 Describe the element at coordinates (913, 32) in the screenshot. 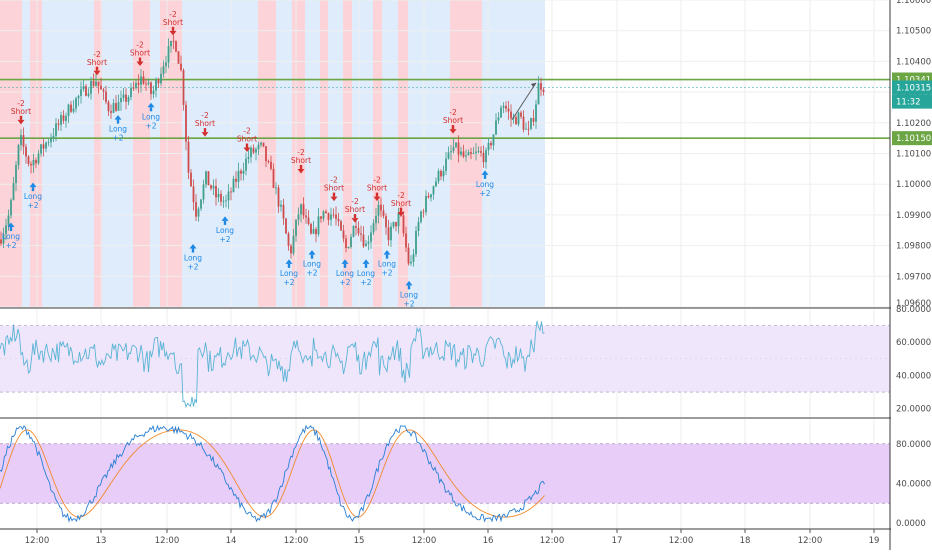

I see `price-tick-label: 1.10500` at that location.